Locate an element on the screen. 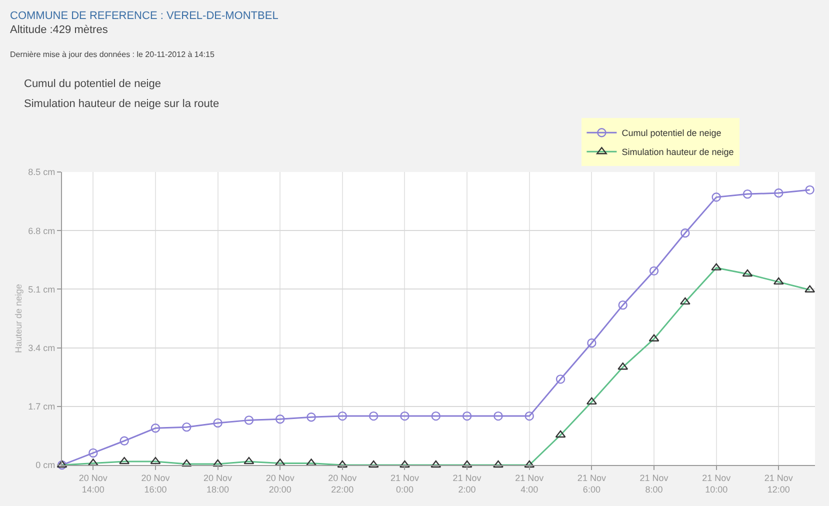 The image size is (829, 506). x-tick-label: 20 Nov 20:00 is located at coordinates (280, 483).